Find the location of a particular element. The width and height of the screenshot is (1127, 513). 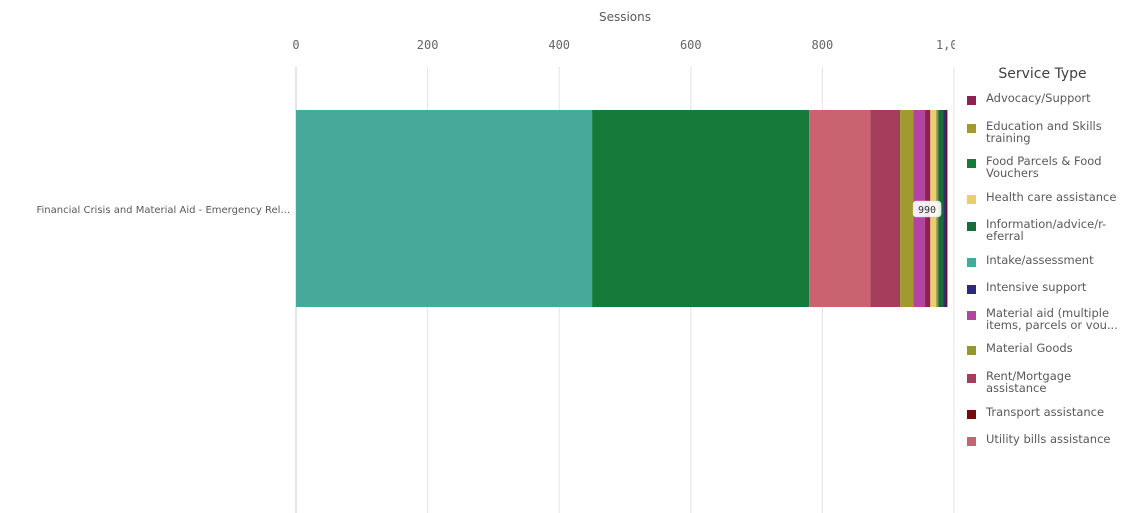

legend-label: Utility bills assistance is located at coordinates (1048, 439).